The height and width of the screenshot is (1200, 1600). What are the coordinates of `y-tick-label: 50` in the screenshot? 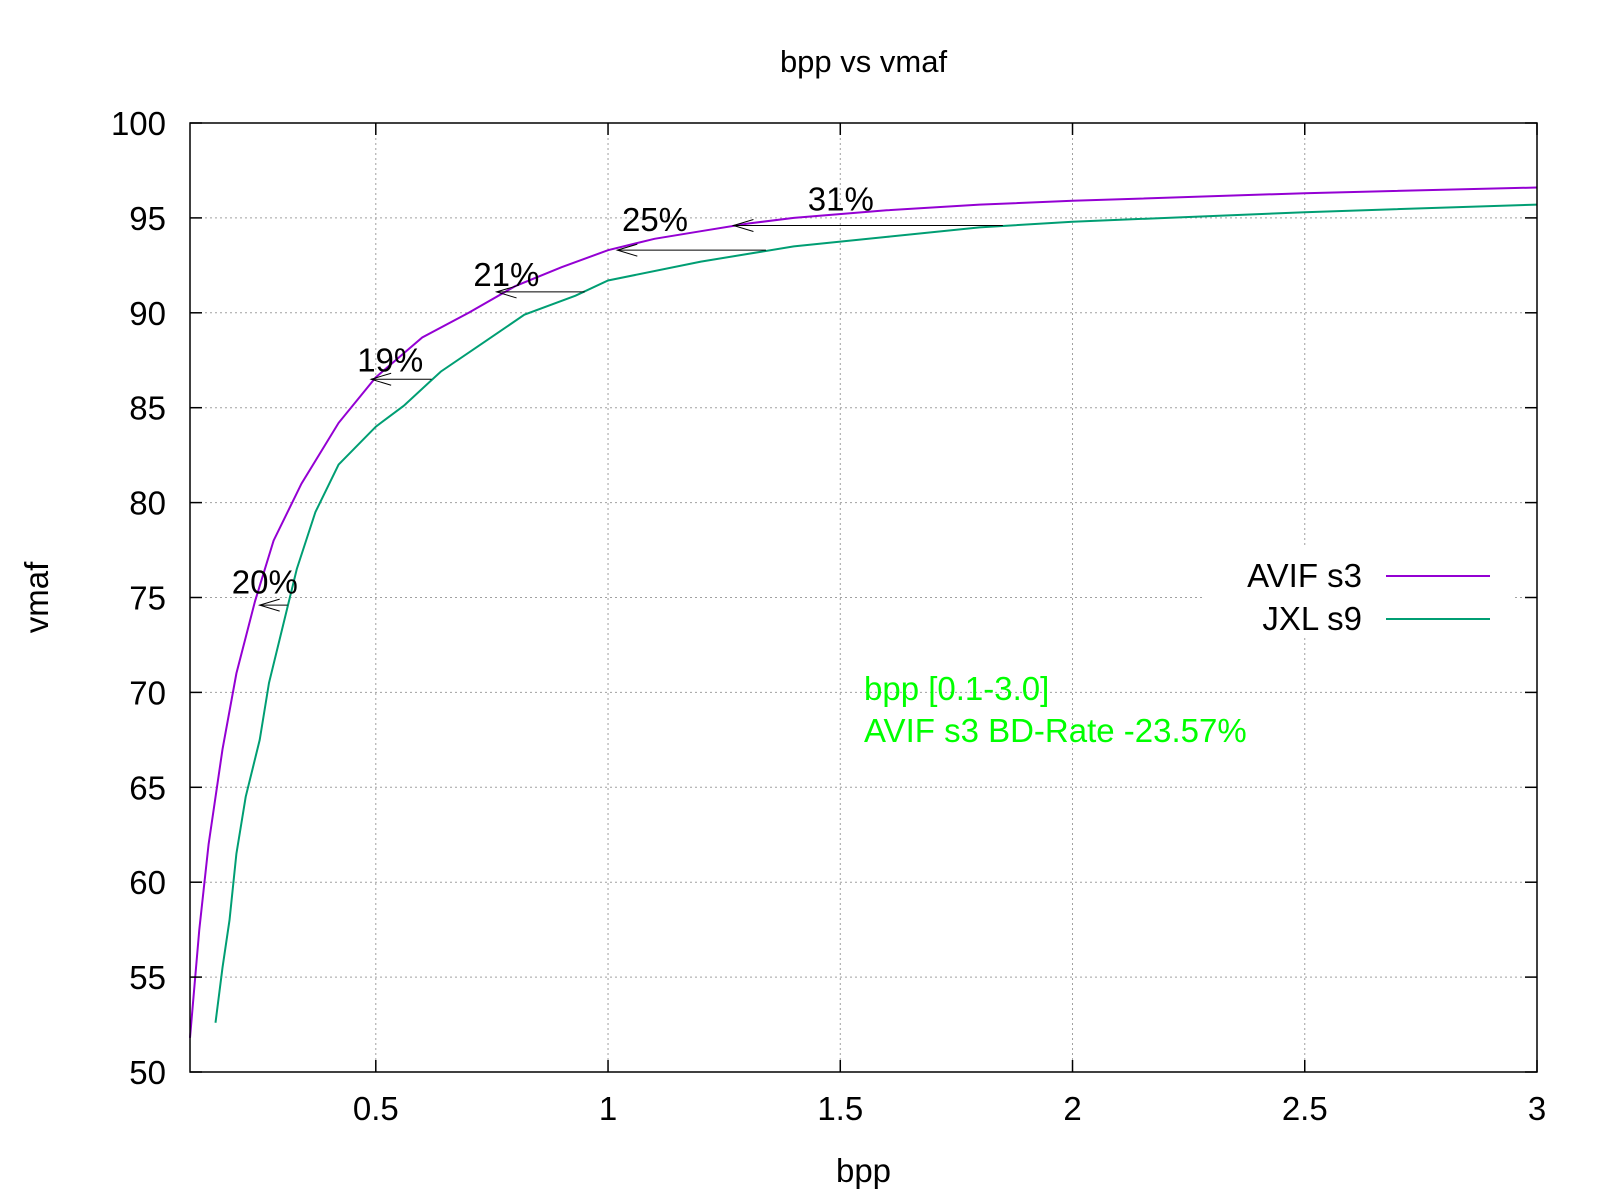 It's located at (147, 1072).